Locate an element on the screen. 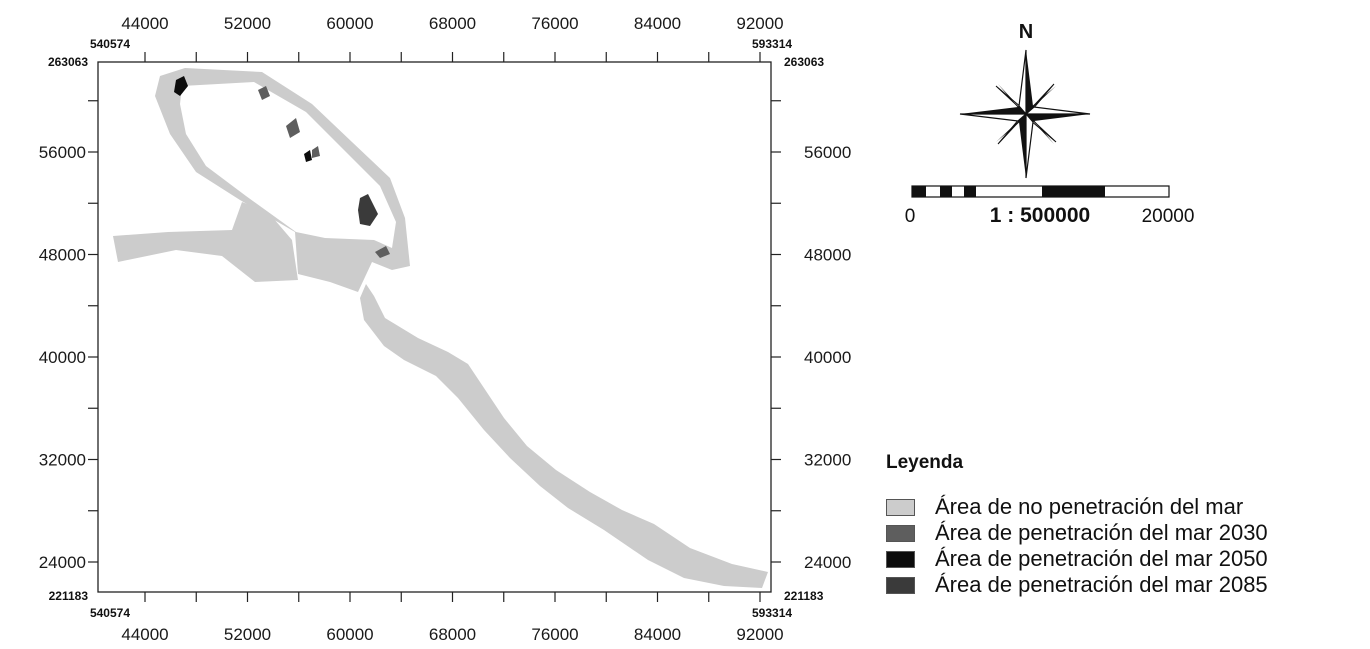 The height and width of the screenshot is (649, 1370). right-tick-label: 40000 is located at coordinates (827, 357).